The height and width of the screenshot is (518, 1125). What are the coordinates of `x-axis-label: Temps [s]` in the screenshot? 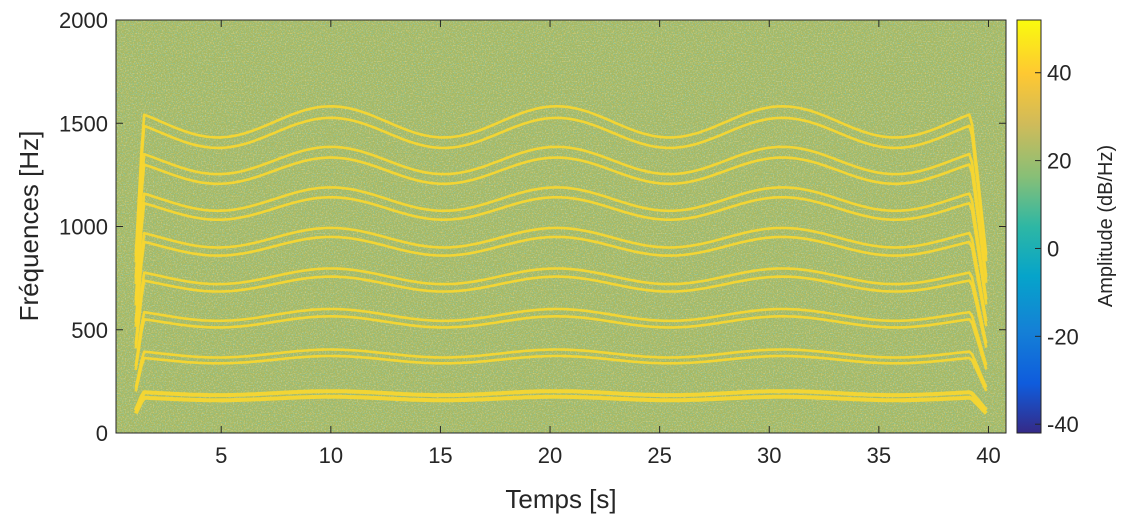 It's located at (560, 499).